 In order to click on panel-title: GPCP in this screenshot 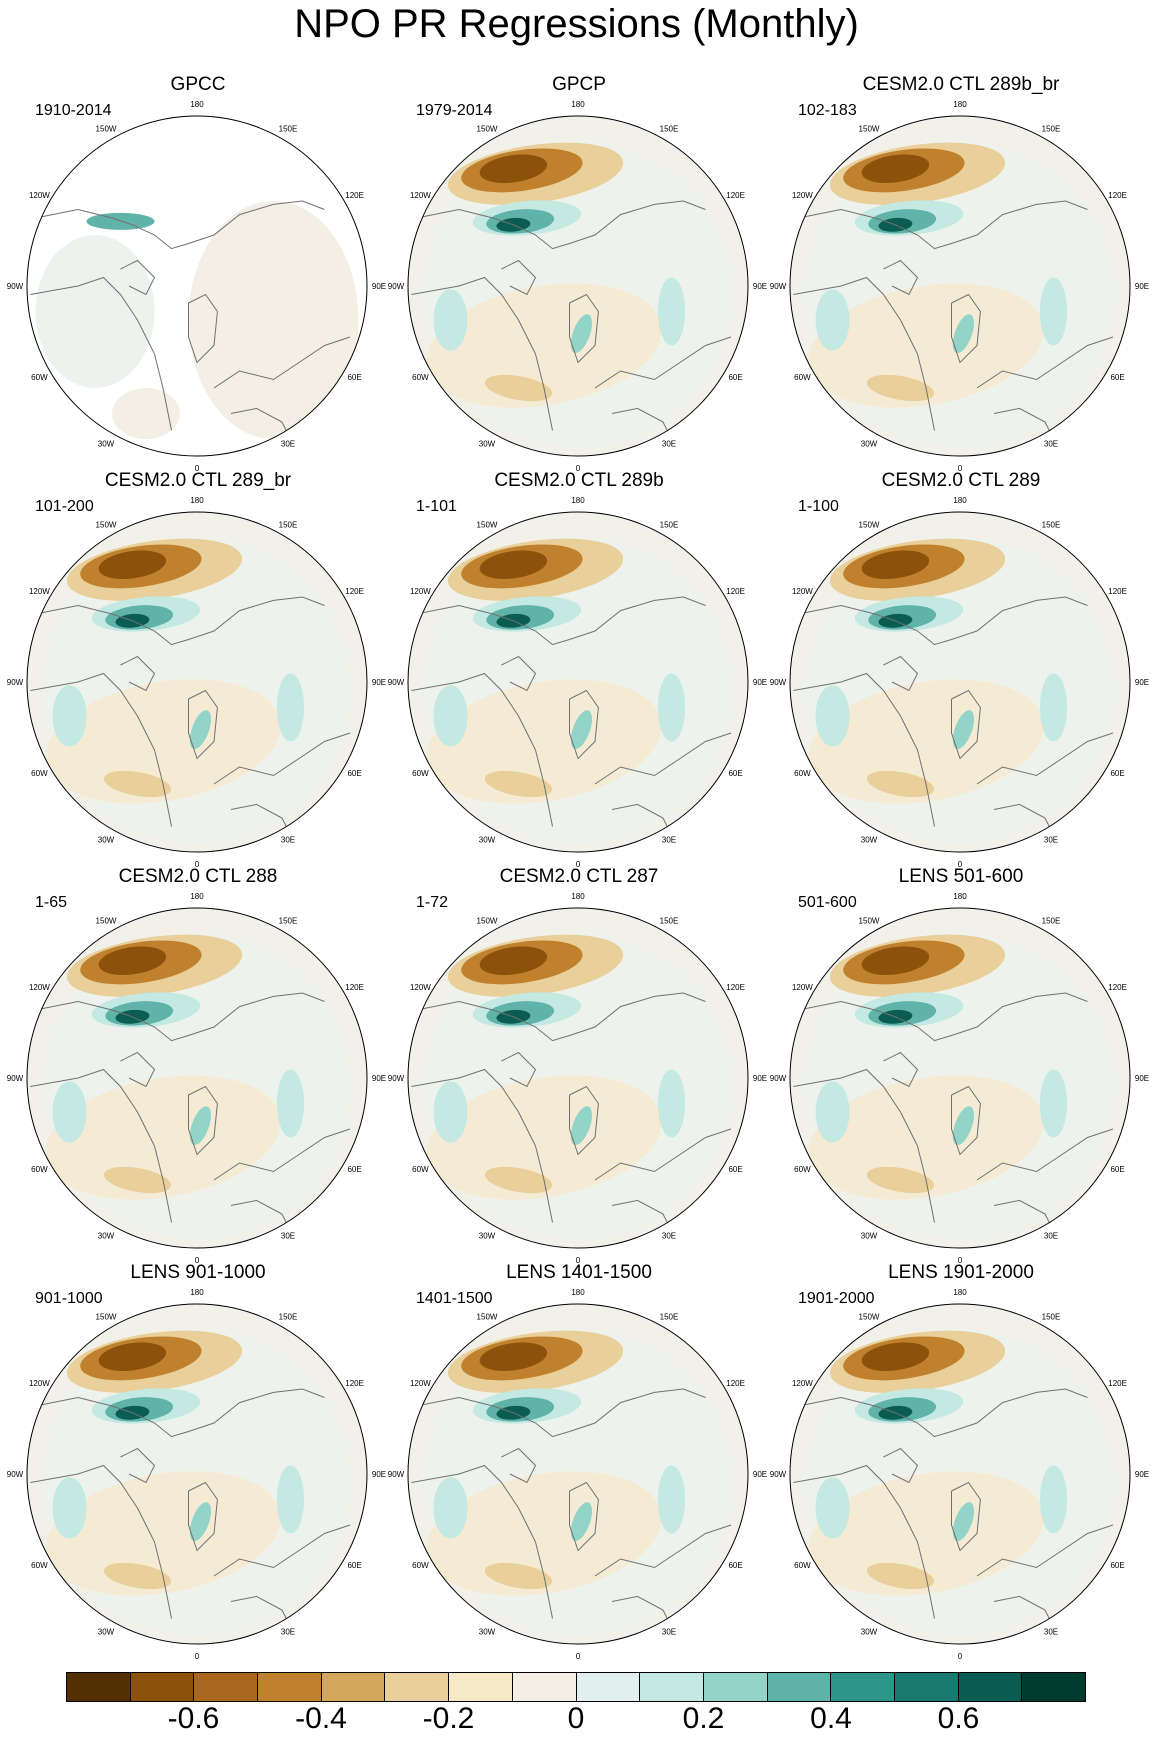, I will do `click(579, 84)`.